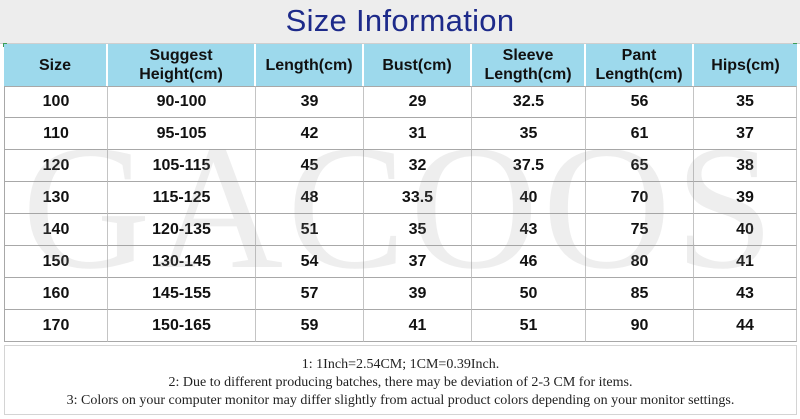 The width and height of the screenshot is (800, 419). I want to click on length-cell: 51, so click(310, 230).